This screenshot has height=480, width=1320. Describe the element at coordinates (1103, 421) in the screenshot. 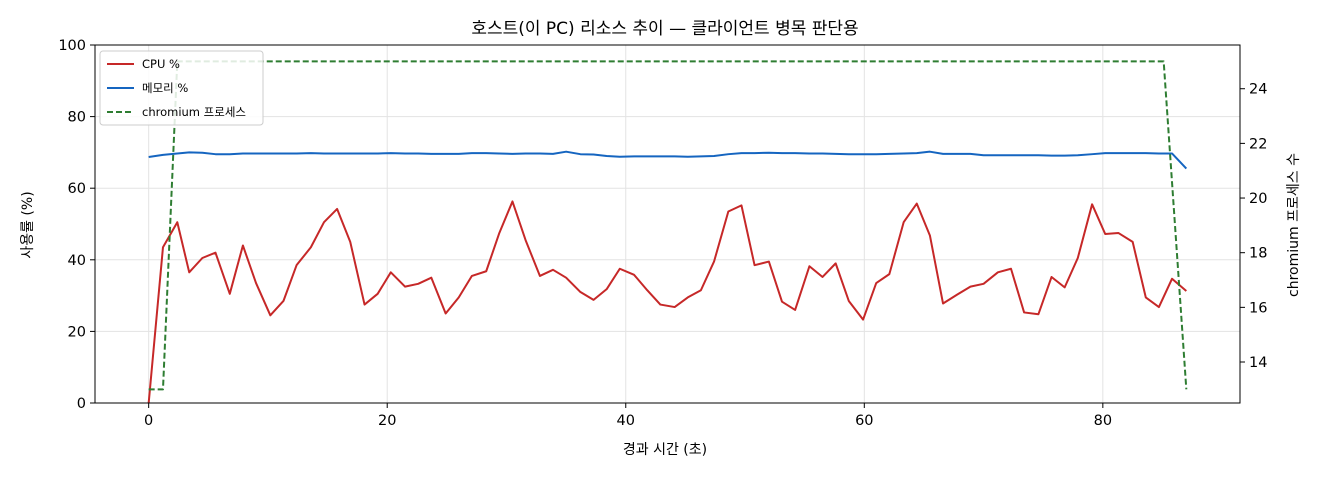

I see `x-tick-label-4: 80` at that location.